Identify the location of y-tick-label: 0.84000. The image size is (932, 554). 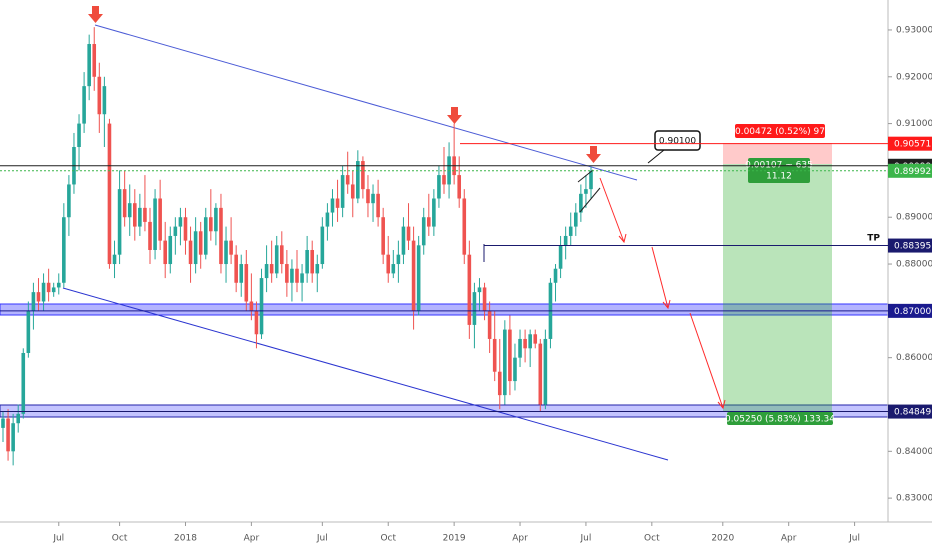
(914, 452).